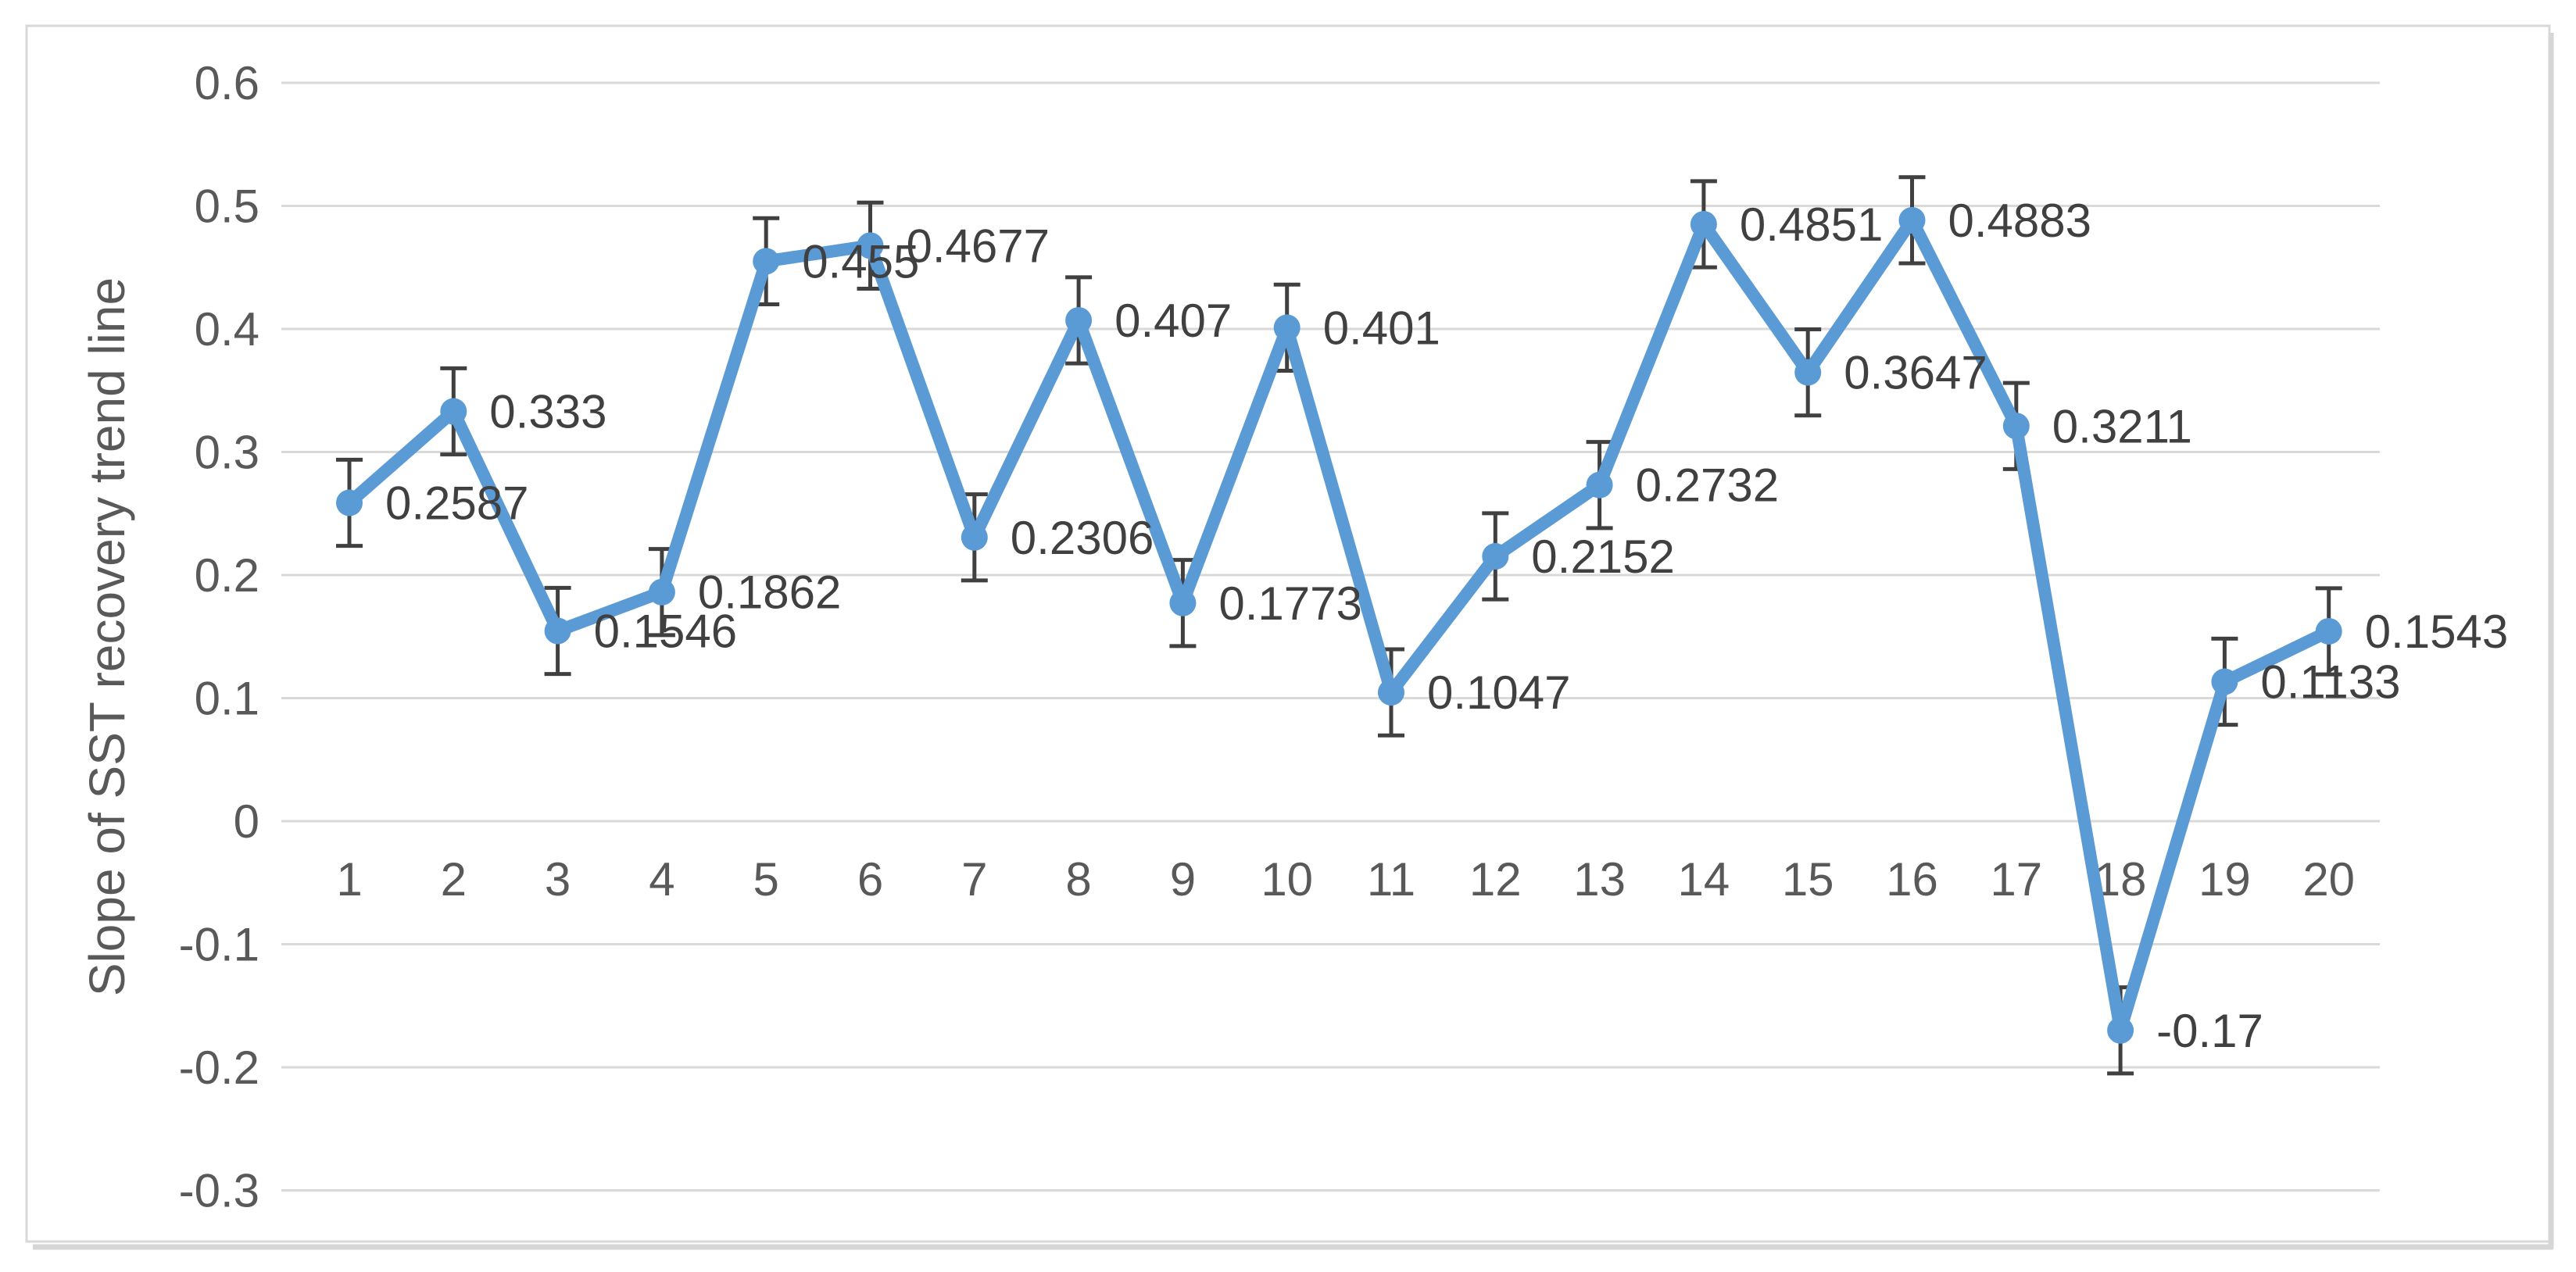 The width and height of the screenshot is (2576, 1272). I want to click on x-tick-label: 6, so click(870, 880).